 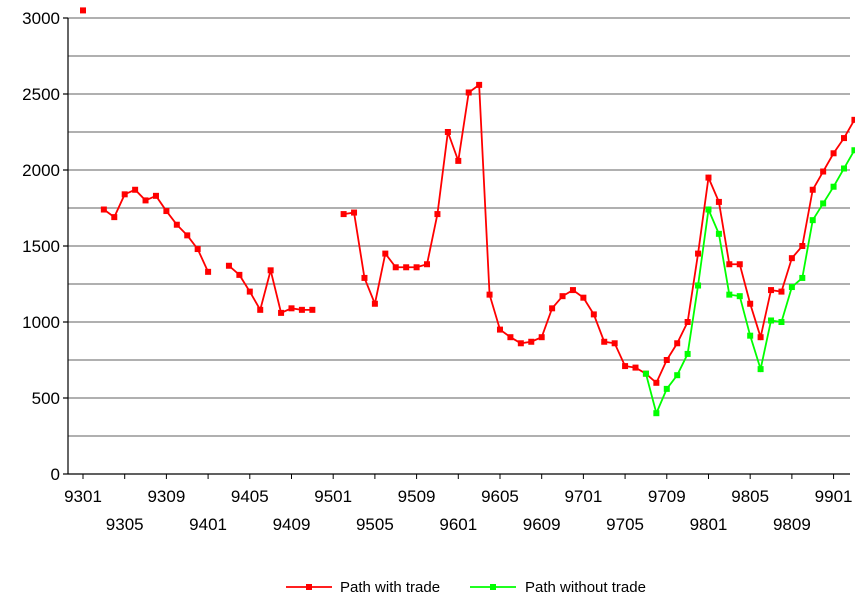 I want to click on y-tick-label-3000: 3000, so click(x=41, y=18).